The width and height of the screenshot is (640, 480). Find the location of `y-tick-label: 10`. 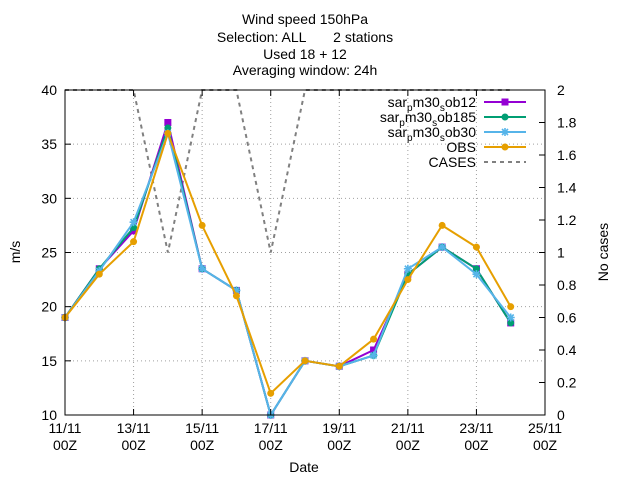

y-tick-label: 10 is located at coordinates (49, 415).